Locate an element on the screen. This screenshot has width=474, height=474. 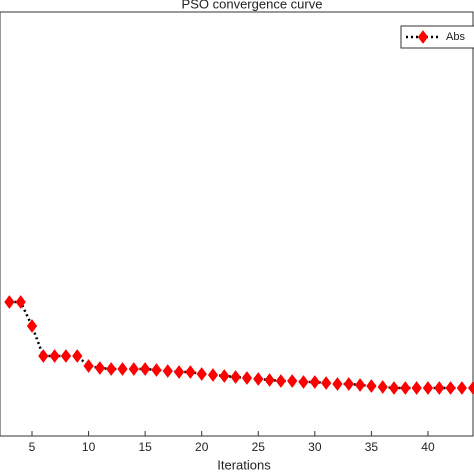
legend-label: Abs is located at coordinates (455, 37).